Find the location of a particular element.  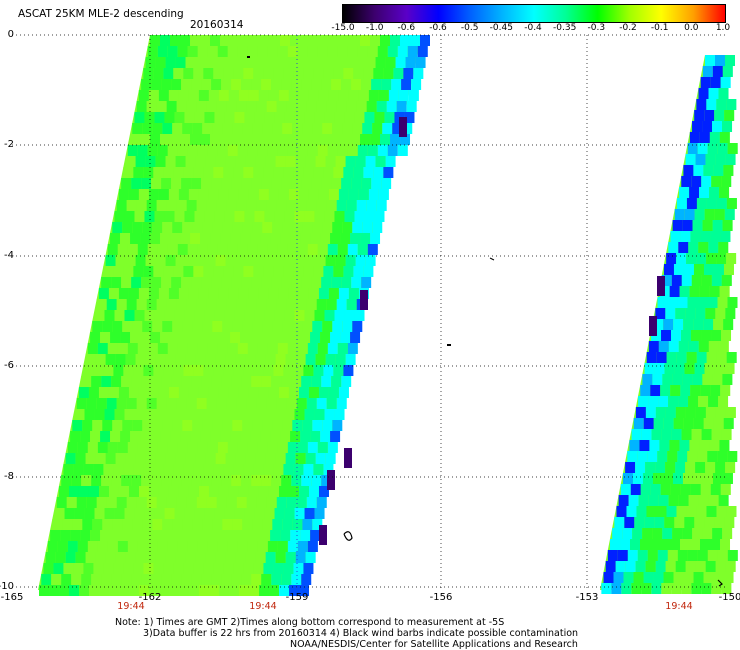

colorbar-tick-label: 1.0 is located at coordinates (723, 28).